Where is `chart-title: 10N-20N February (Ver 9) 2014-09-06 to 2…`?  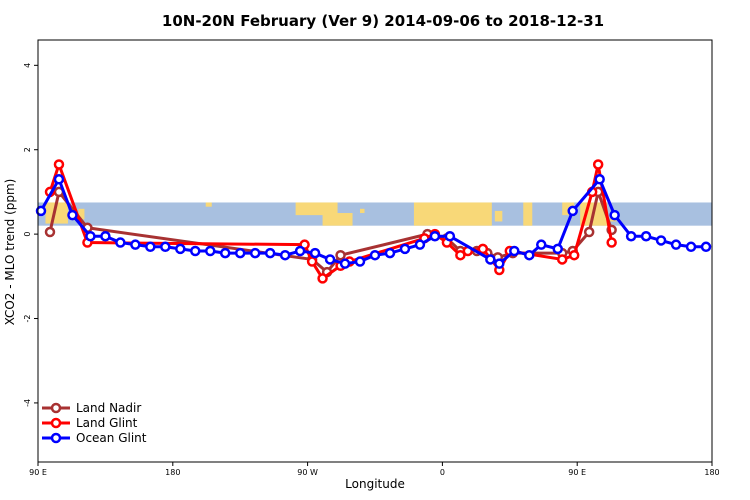
chart-title: 10N-20N February (Ver 9) 2014-09-06 to 2… is located at coordinates (383, 21).